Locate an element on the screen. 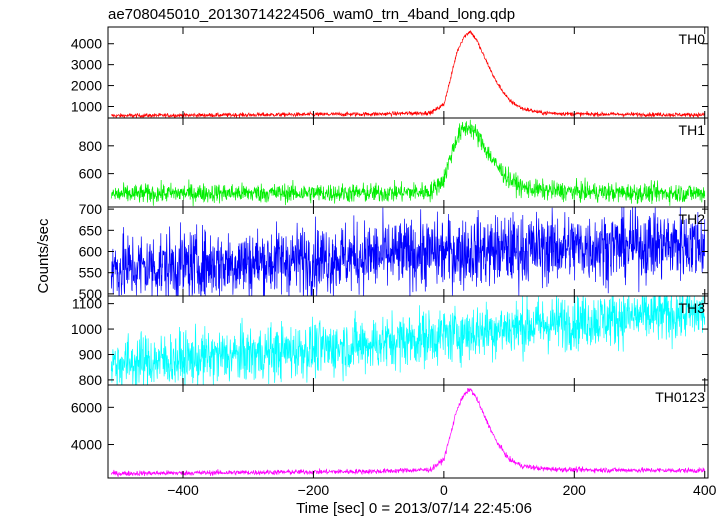 Image resolution: width=724 pixels, height=516 pixels. y-tick-label: 900 is located at coordinates (91, 354).